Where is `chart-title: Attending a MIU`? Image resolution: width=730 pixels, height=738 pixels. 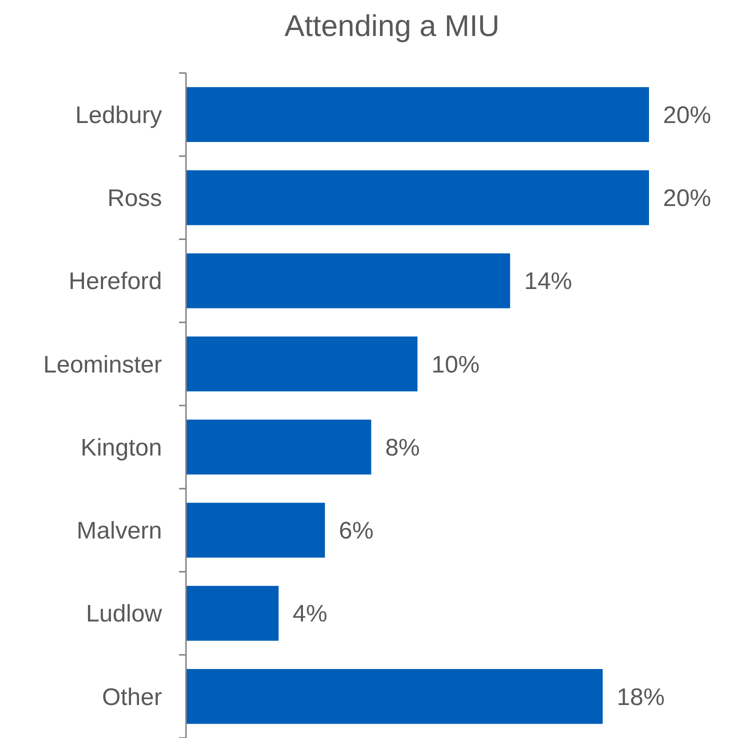
chart-title: Attending a MIU is located at coordinates (392, 26).